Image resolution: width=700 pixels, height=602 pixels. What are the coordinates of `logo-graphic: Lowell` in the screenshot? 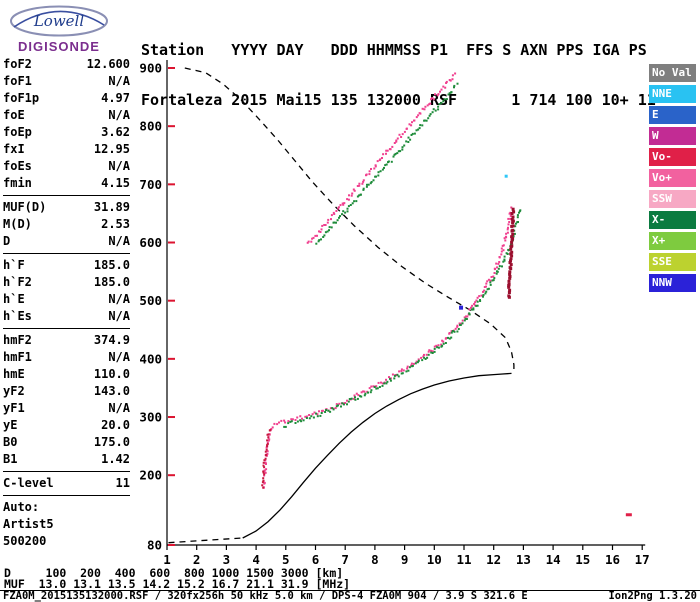 It's located at (59, 21).